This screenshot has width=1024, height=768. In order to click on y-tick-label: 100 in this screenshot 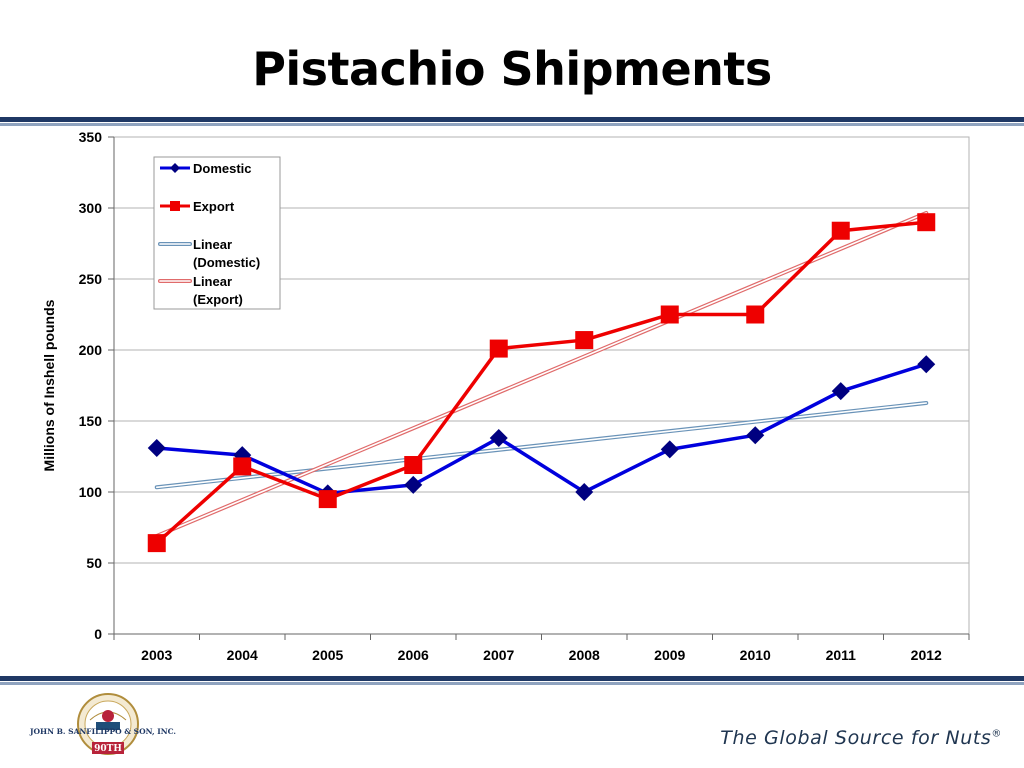, I will do `click(91, 492)`.